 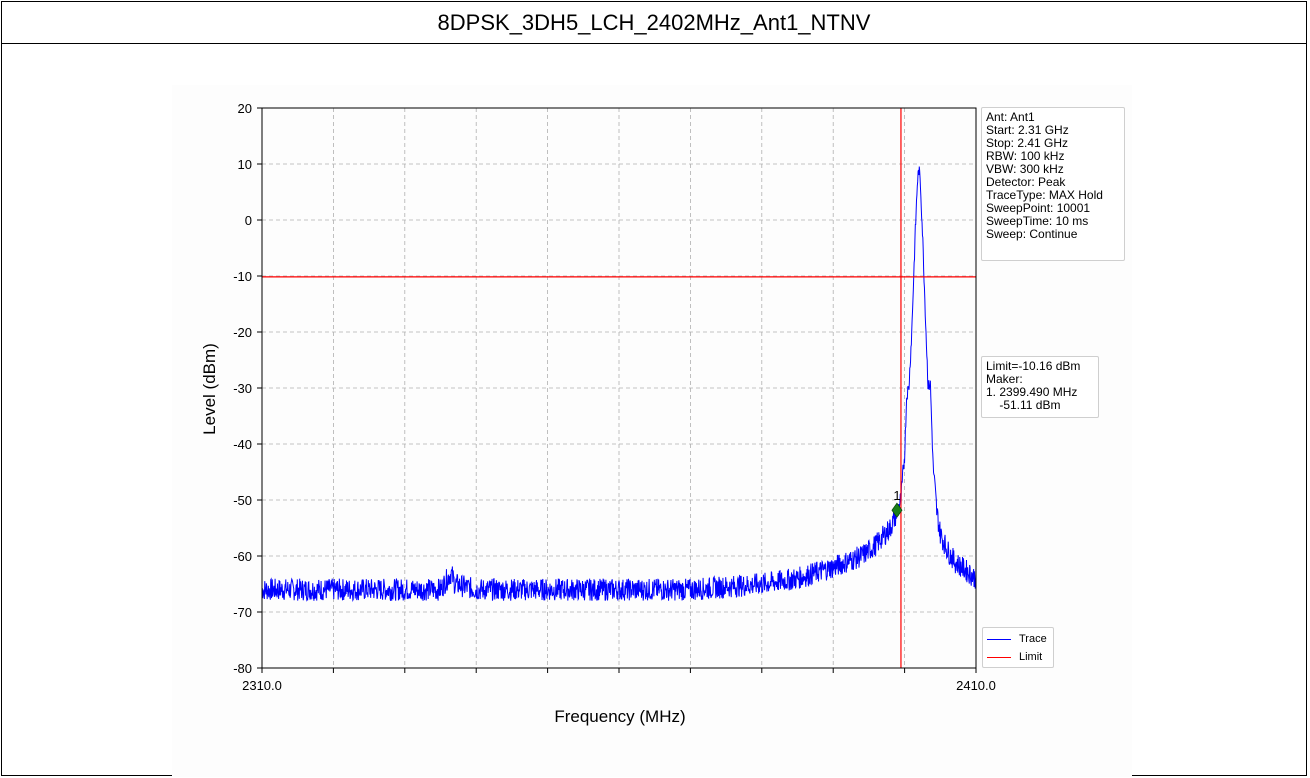 I want to click on y-tick-label: -70, so click(x=242, y=612).